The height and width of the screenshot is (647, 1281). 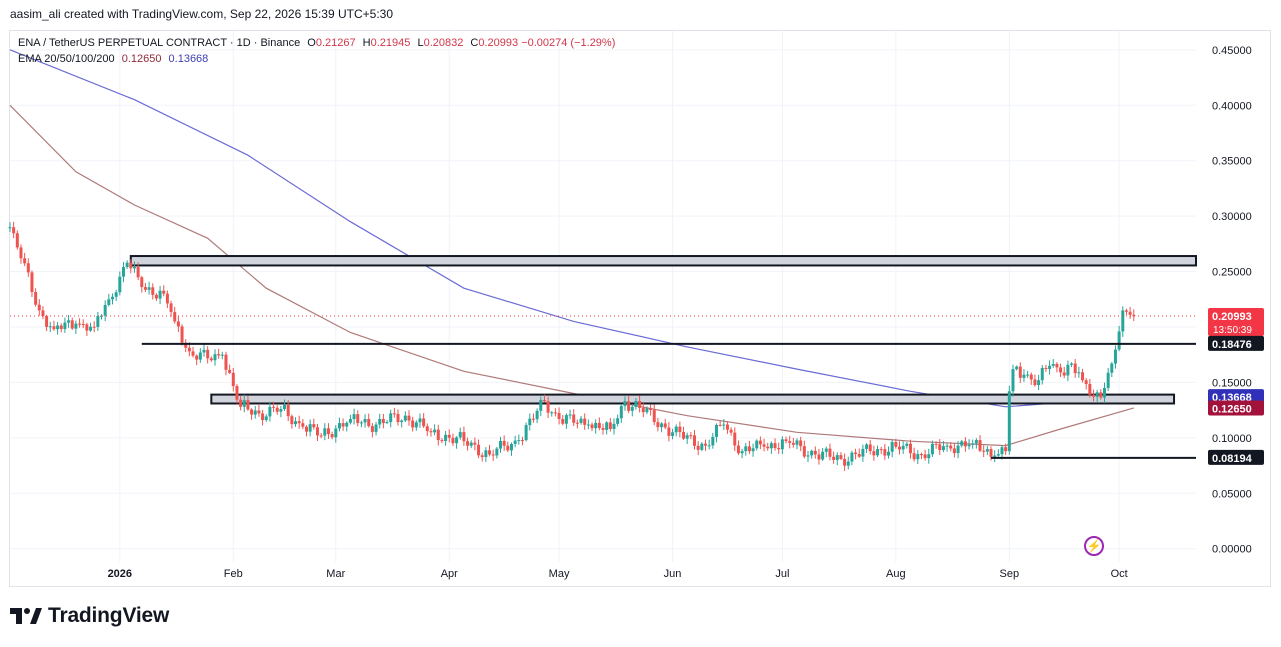 What do you see at coordinates (26, 616) in the screenshot?
I see `tradingview-logo-icon` at bounding box center [26, 616].